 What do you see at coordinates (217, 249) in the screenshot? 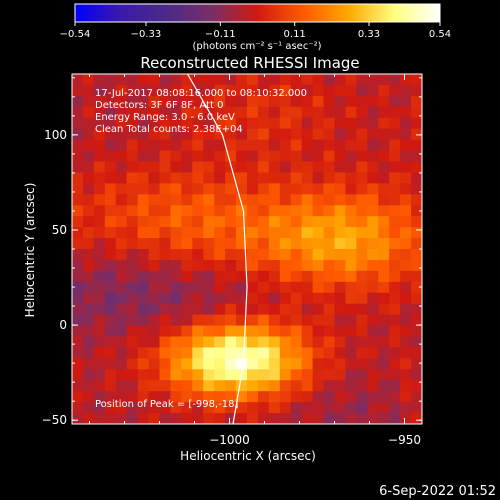
I see `solar-limb-line` at bounding box center [217, 249].